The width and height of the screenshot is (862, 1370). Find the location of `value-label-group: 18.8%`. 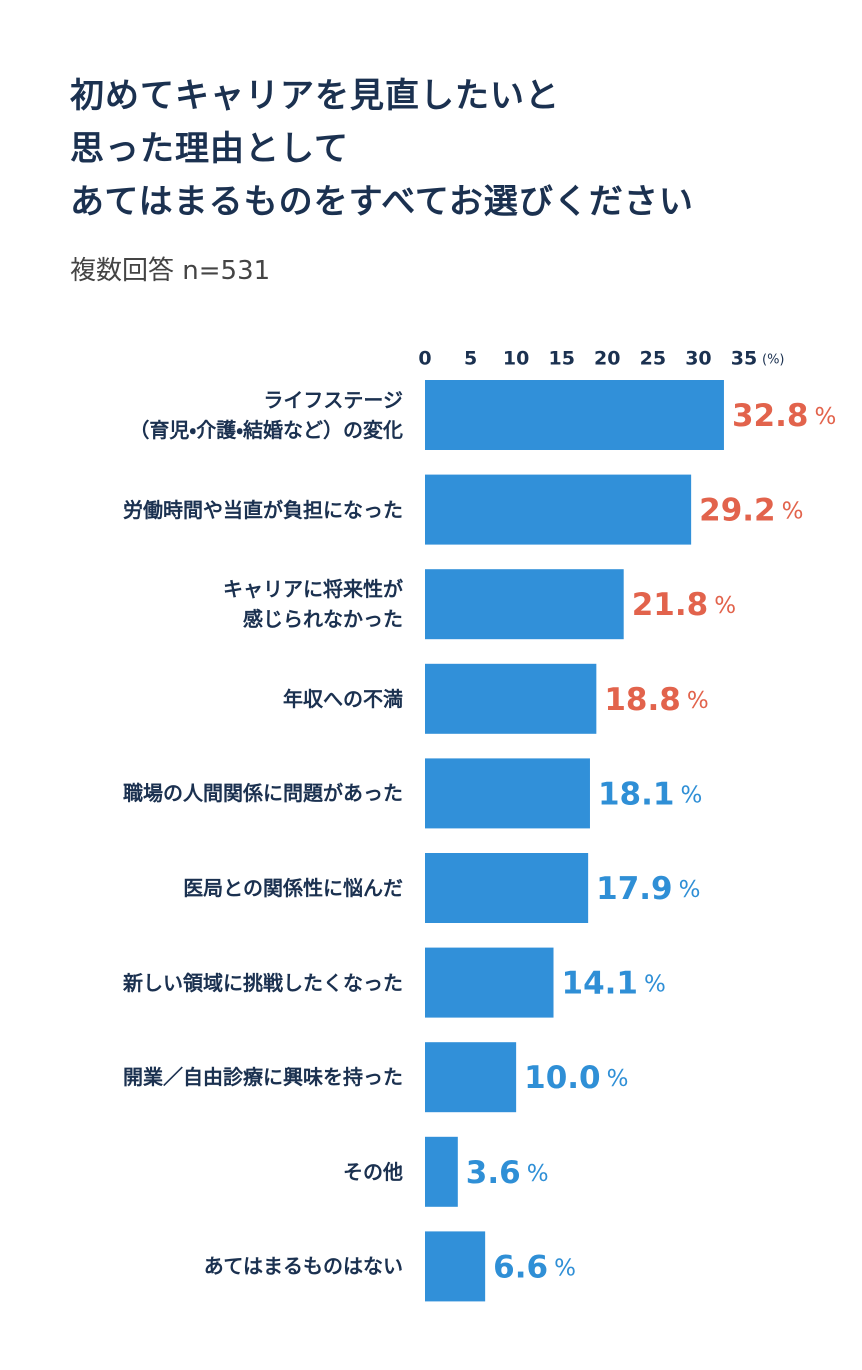

value-label-group: 18.8% is located at coordinates (656, 699).